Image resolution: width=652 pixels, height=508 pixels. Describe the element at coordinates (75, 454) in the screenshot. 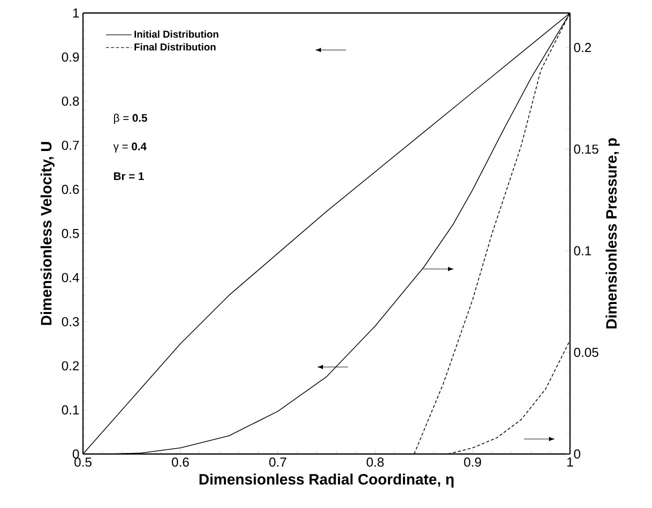

I see `y-tick-label: 0` at that location.